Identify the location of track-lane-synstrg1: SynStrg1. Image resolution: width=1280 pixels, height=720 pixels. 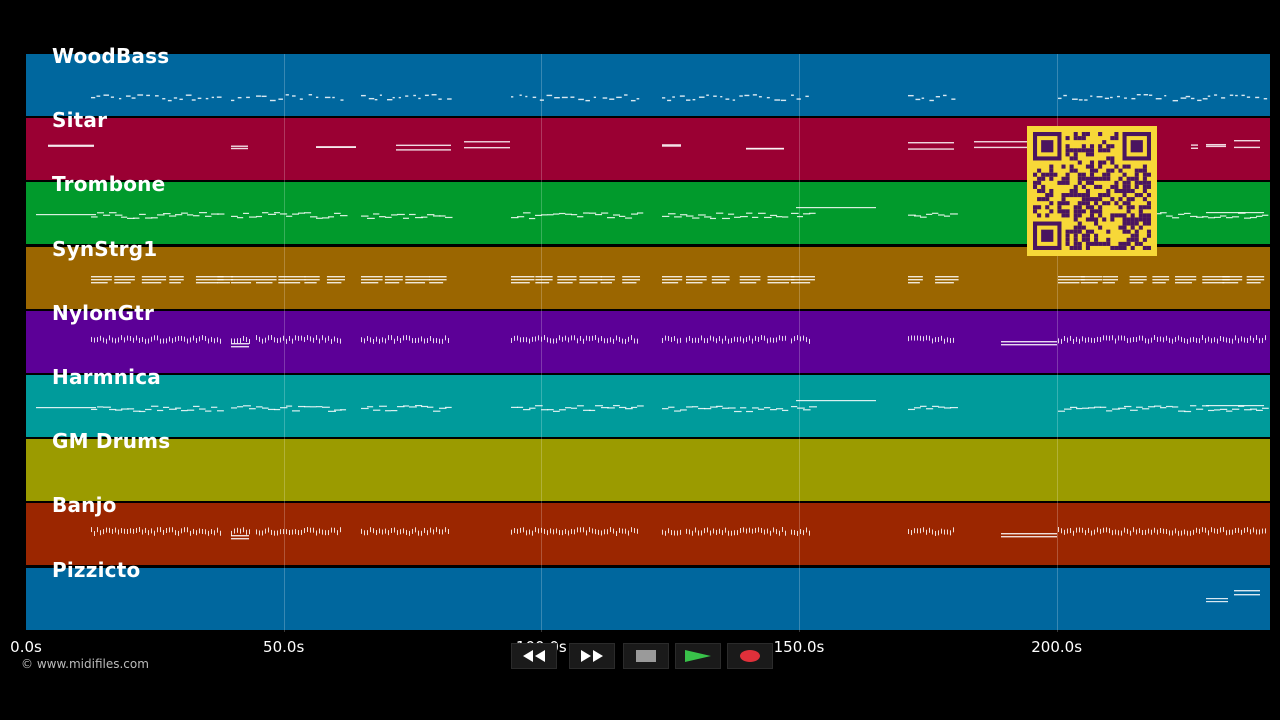
(648, 273).